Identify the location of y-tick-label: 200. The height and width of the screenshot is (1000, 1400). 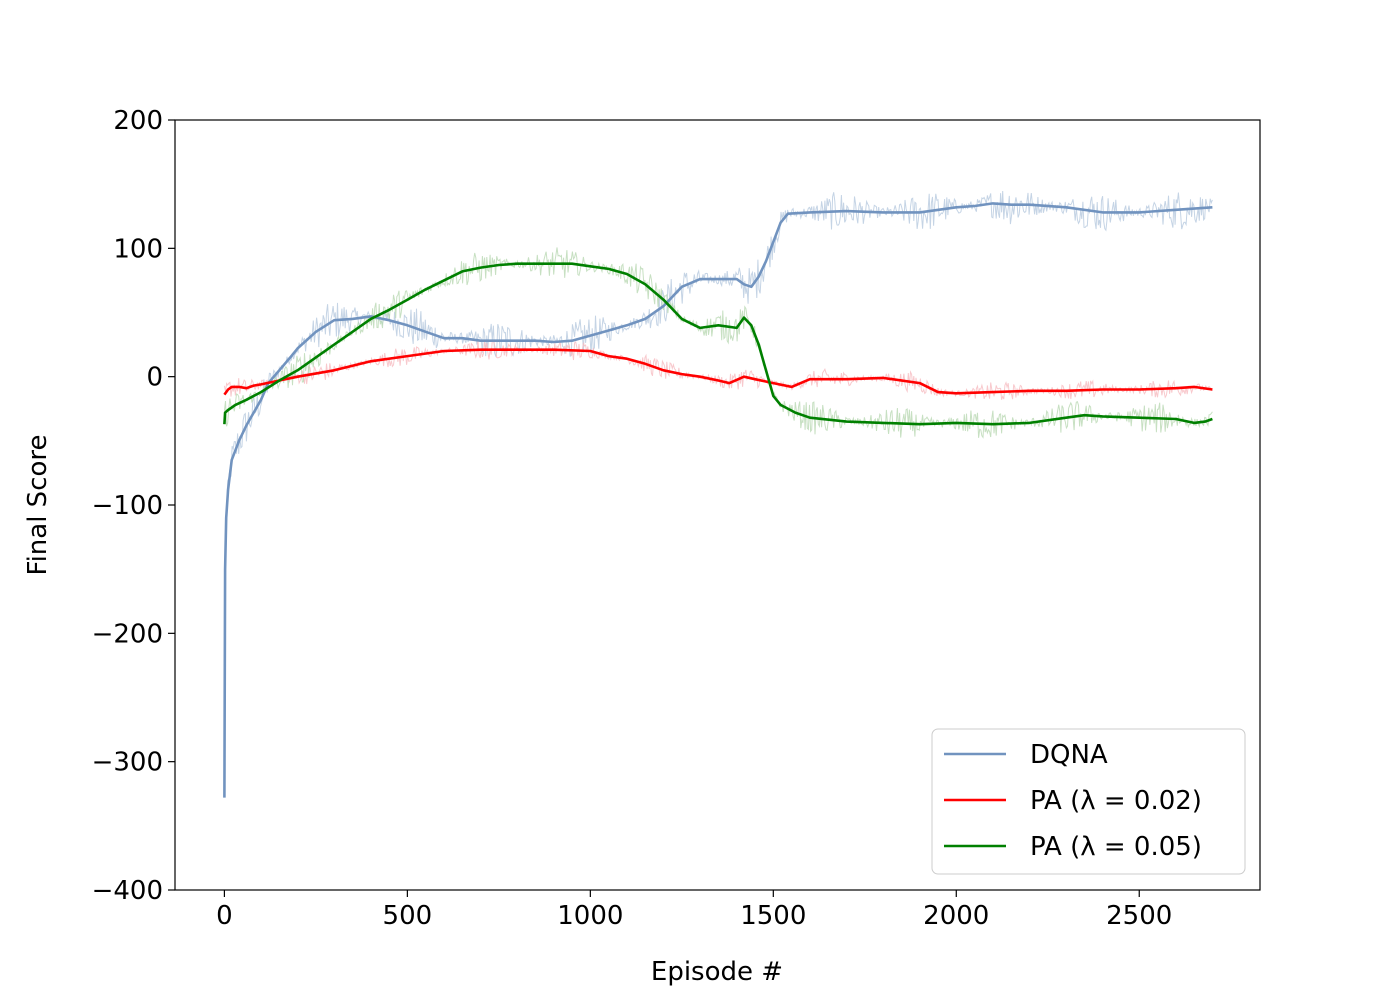
(138, 121).